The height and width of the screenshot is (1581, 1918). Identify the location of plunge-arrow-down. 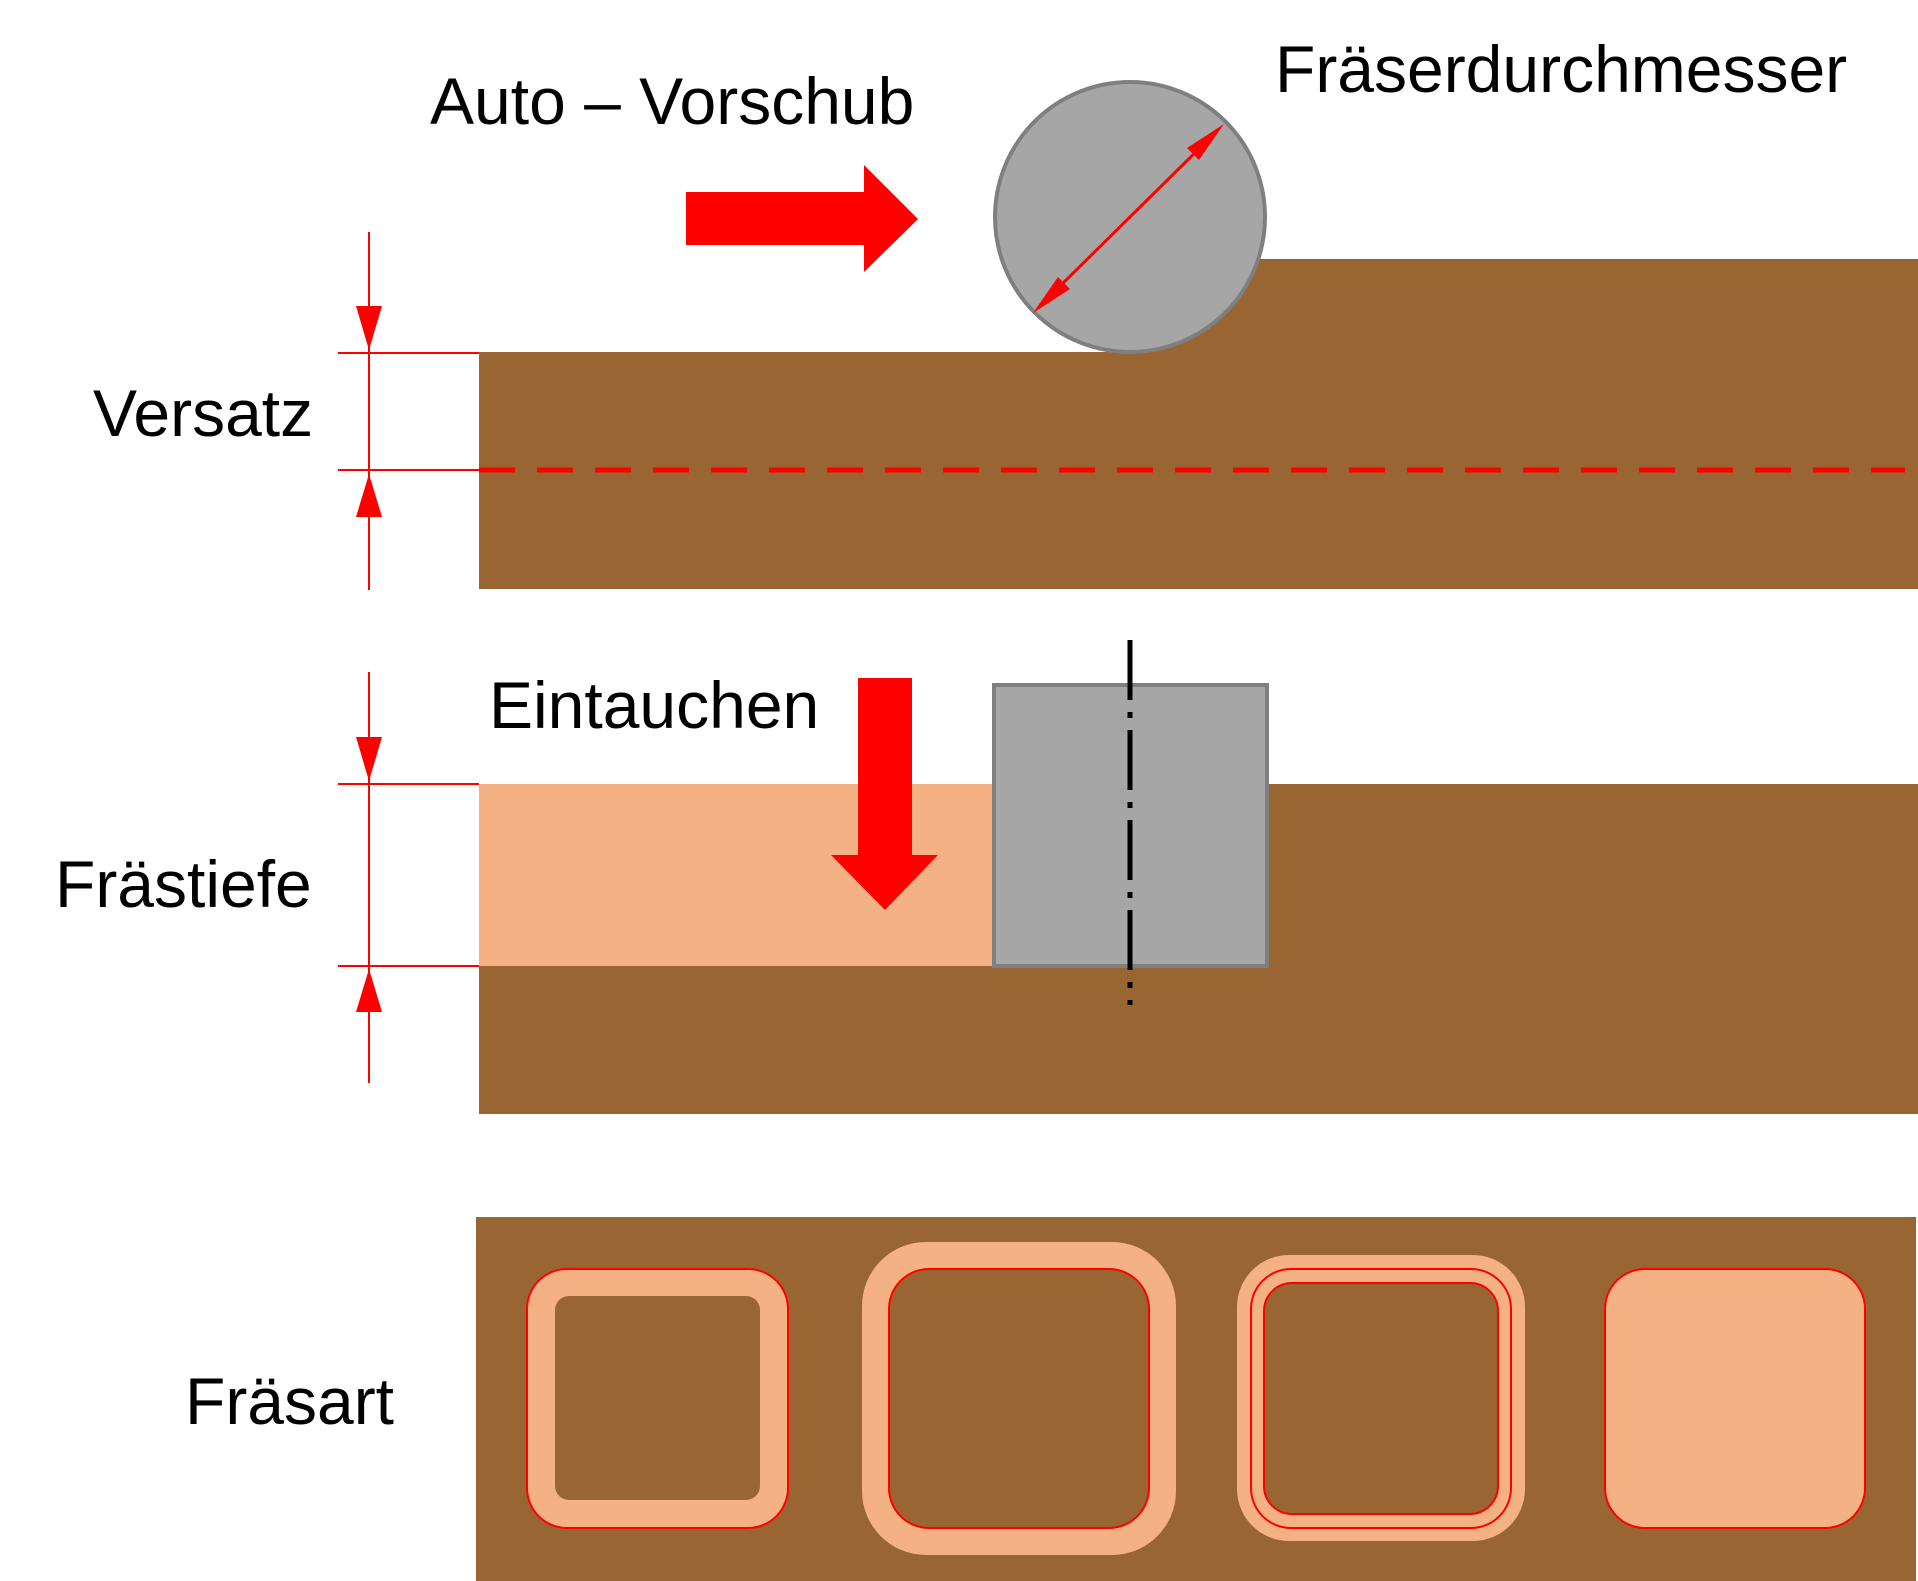
(884, 794).